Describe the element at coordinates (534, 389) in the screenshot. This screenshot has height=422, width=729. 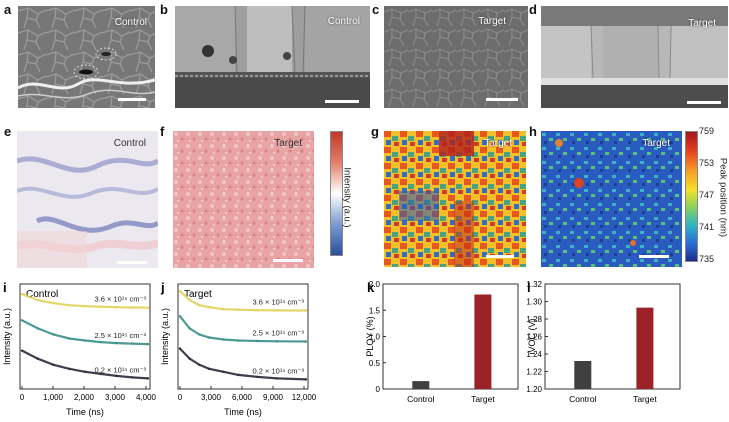
I see `y-tick-label: 1.20` at that location.